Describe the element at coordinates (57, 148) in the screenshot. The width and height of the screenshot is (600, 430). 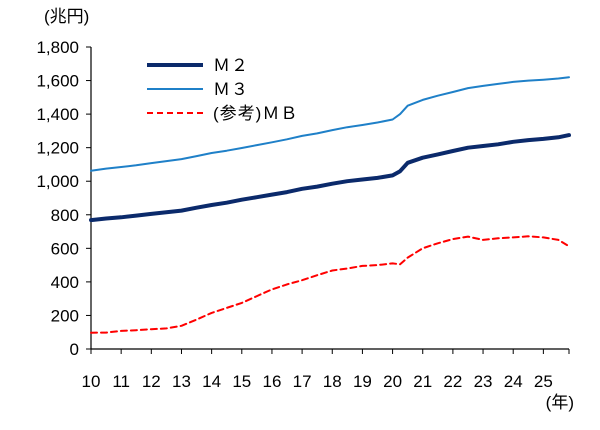
I see `y-tick-label: 1,200` at that location.